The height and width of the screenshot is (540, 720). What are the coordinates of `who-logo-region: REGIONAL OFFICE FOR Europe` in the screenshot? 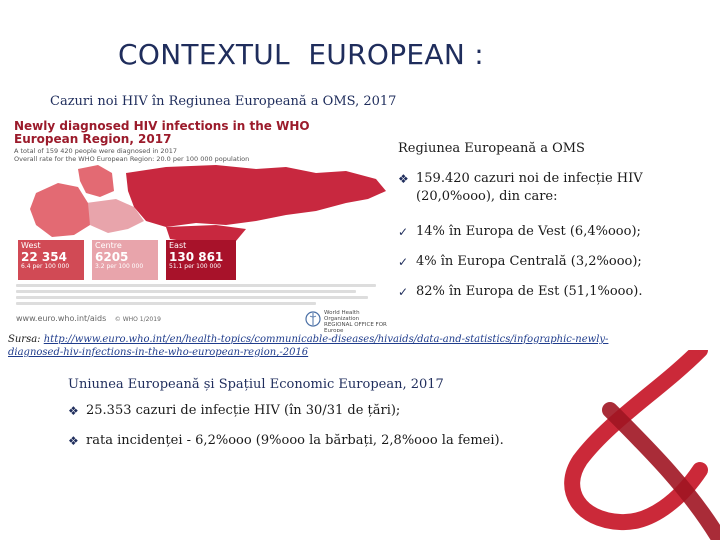 It's located at (355, 327).